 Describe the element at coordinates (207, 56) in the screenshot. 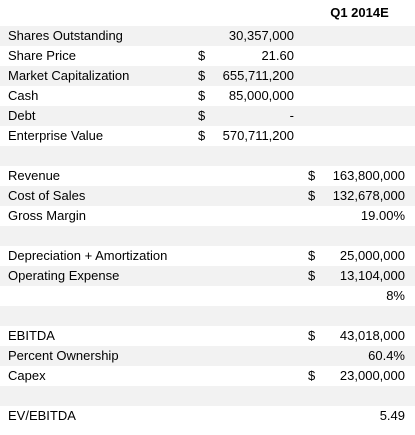

I see `table-row: Share Price $21.60` at that location.